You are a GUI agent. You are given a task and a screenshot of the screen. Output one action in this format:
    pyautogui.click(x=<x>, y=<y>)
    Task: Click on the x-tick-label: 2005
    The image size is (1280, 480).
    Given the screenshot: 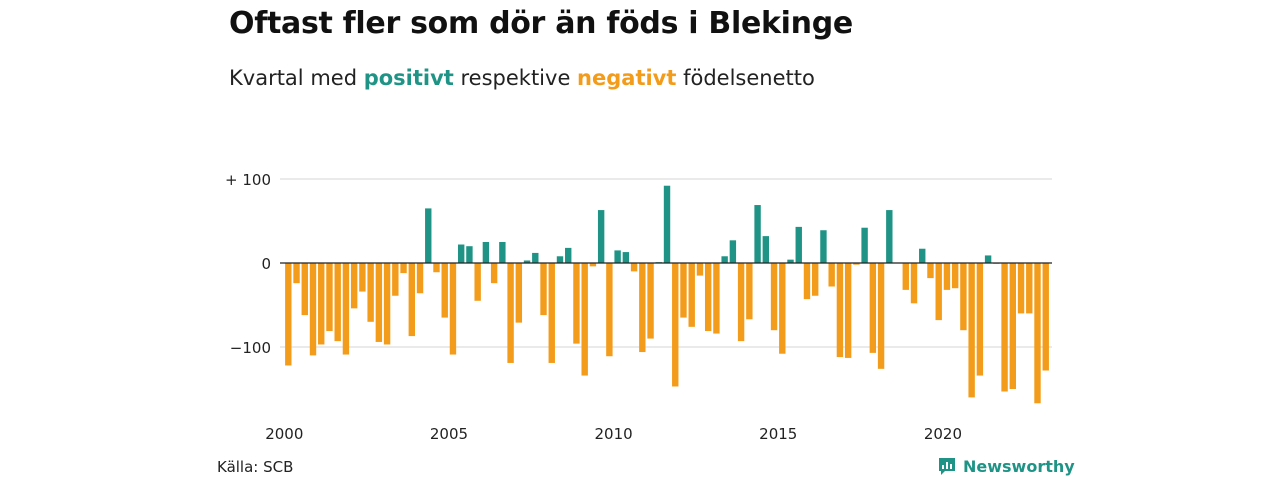 What is the action you would take?
    pyautogui.click(x=449, y=434)
    